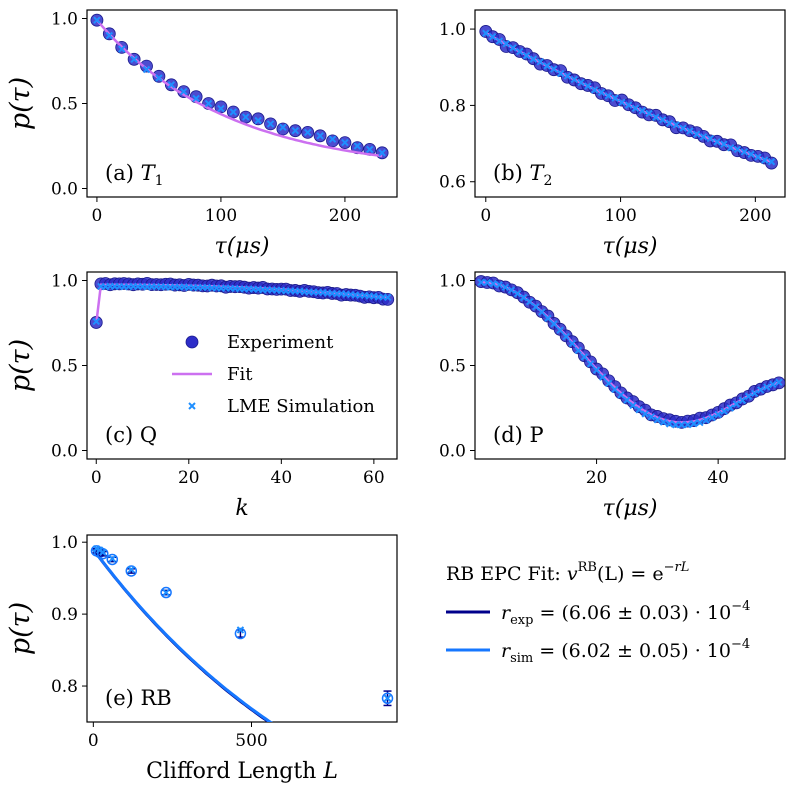  I want to click on x-tick-label: 100, so click(221, 216).